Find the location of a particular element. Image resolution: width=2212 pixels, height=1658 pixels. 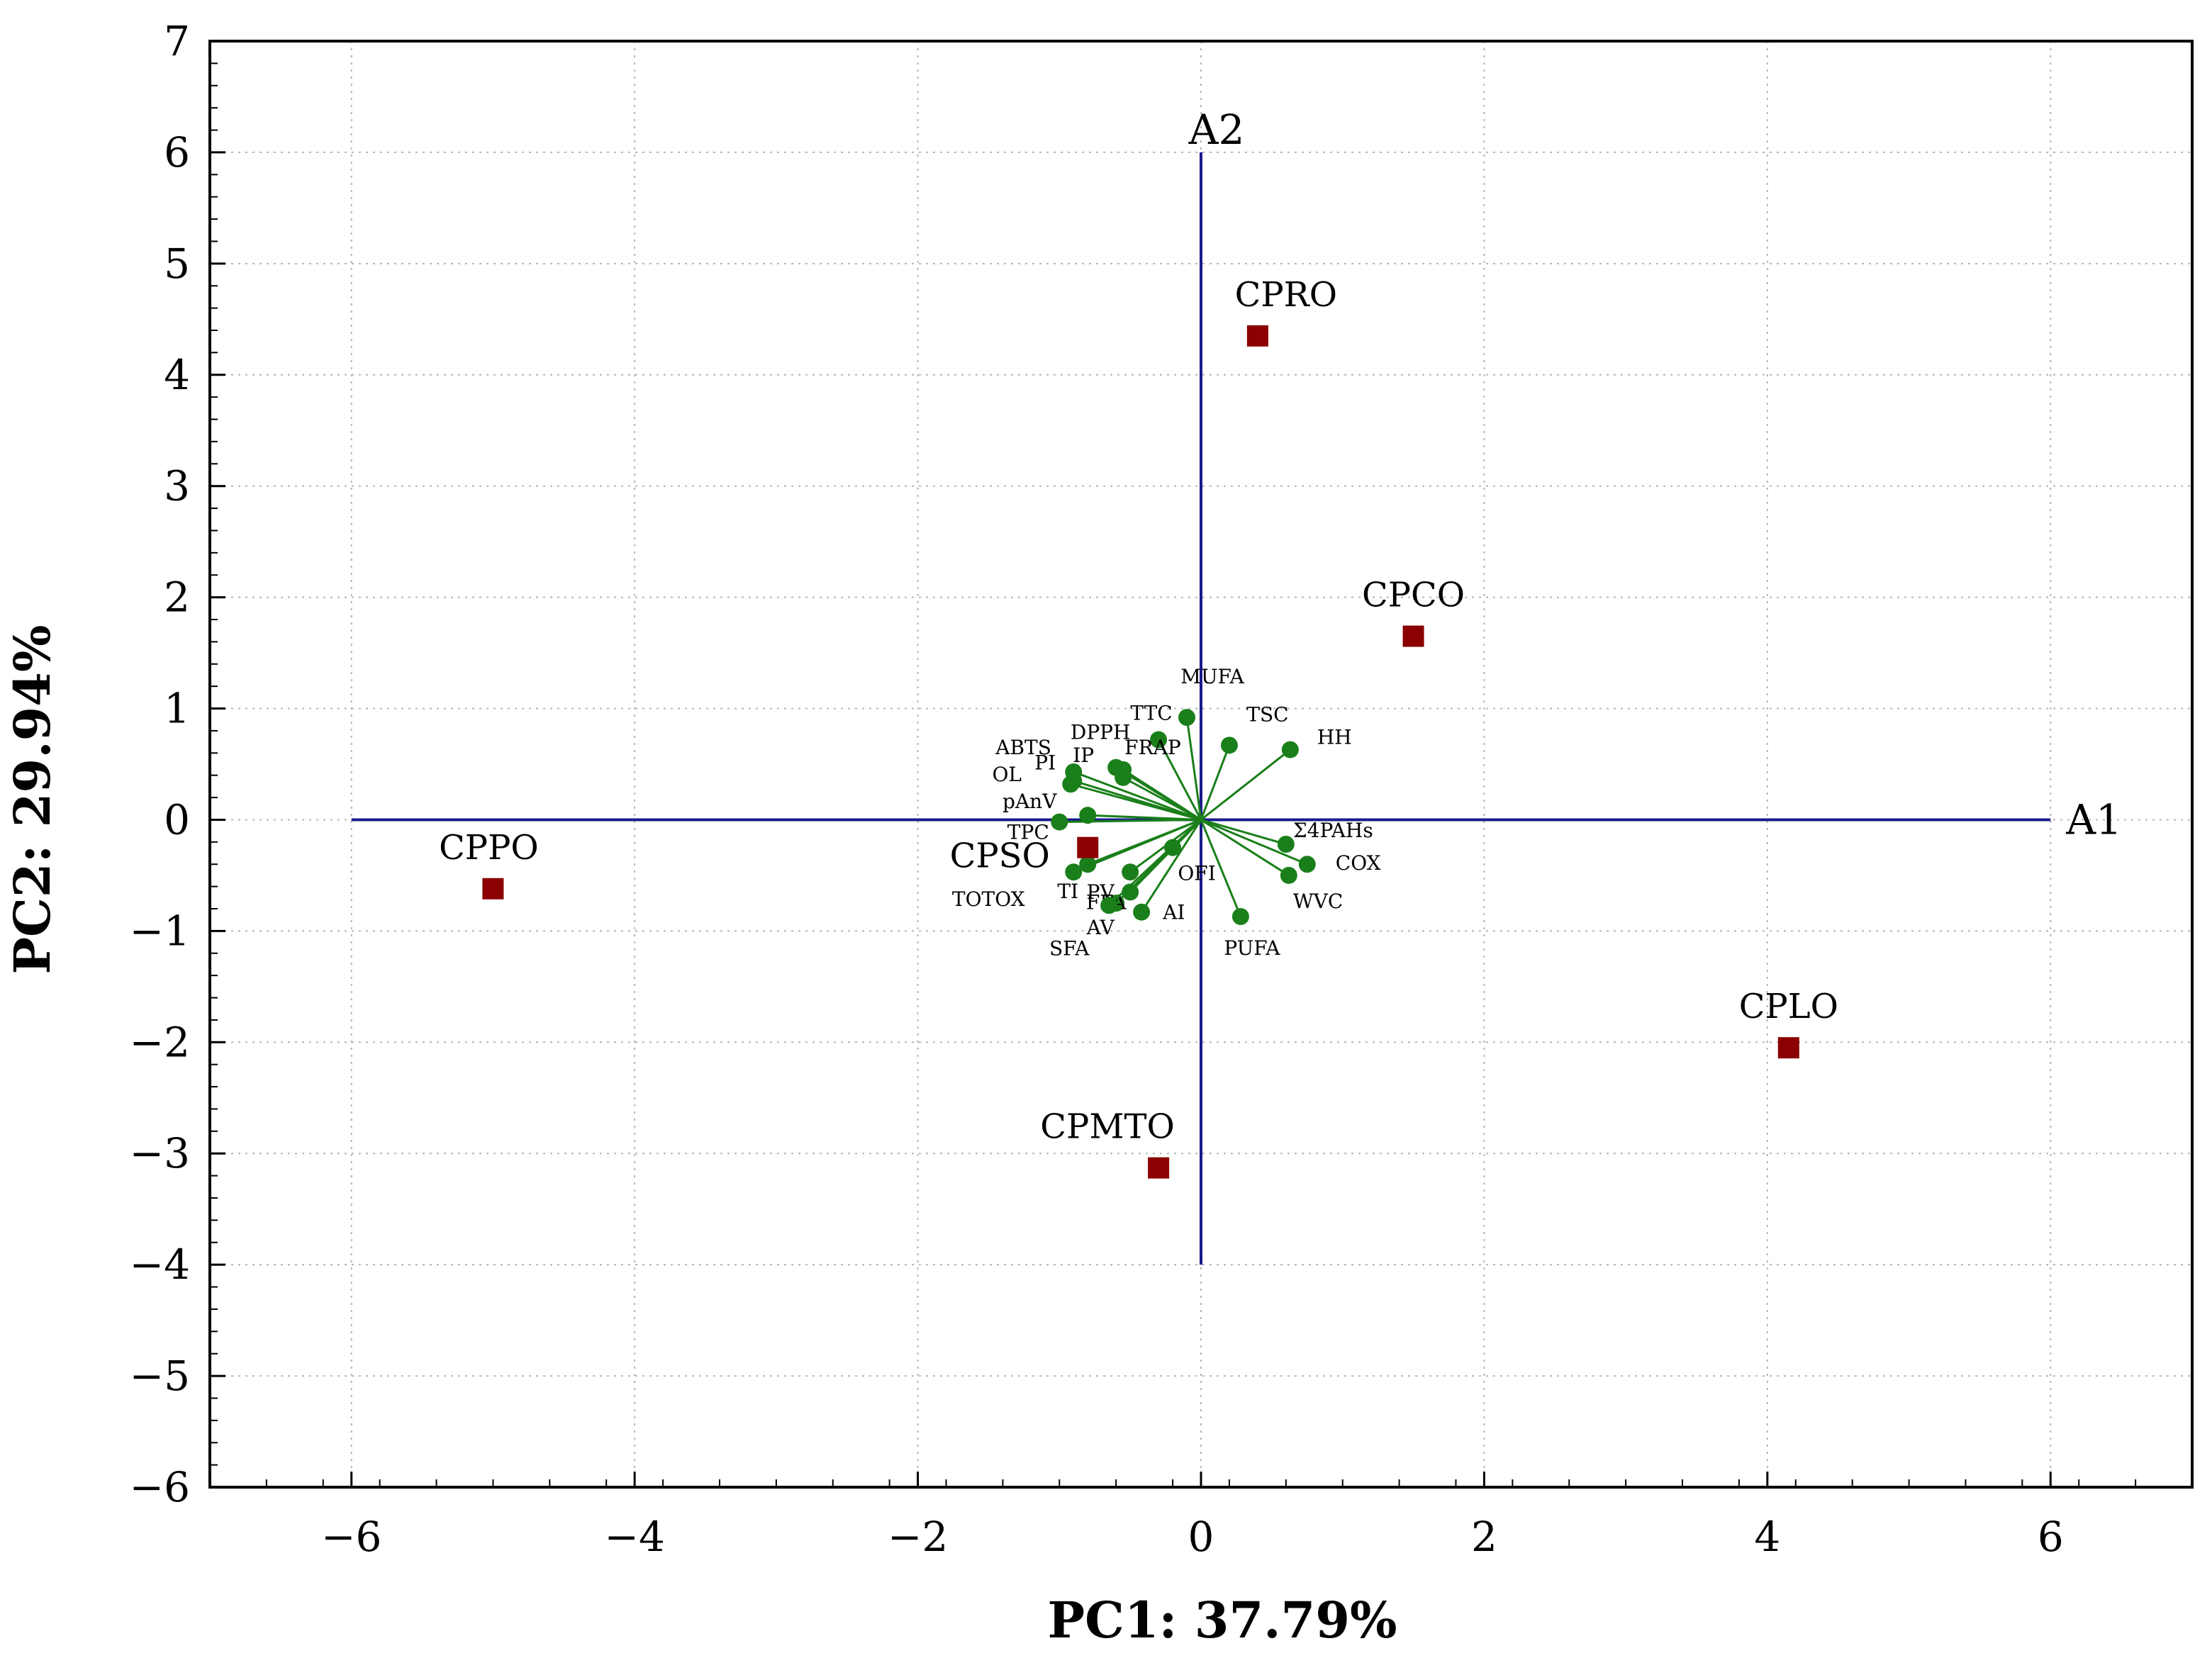

y-tick-label: −1 is located at coordinates (161, 931).